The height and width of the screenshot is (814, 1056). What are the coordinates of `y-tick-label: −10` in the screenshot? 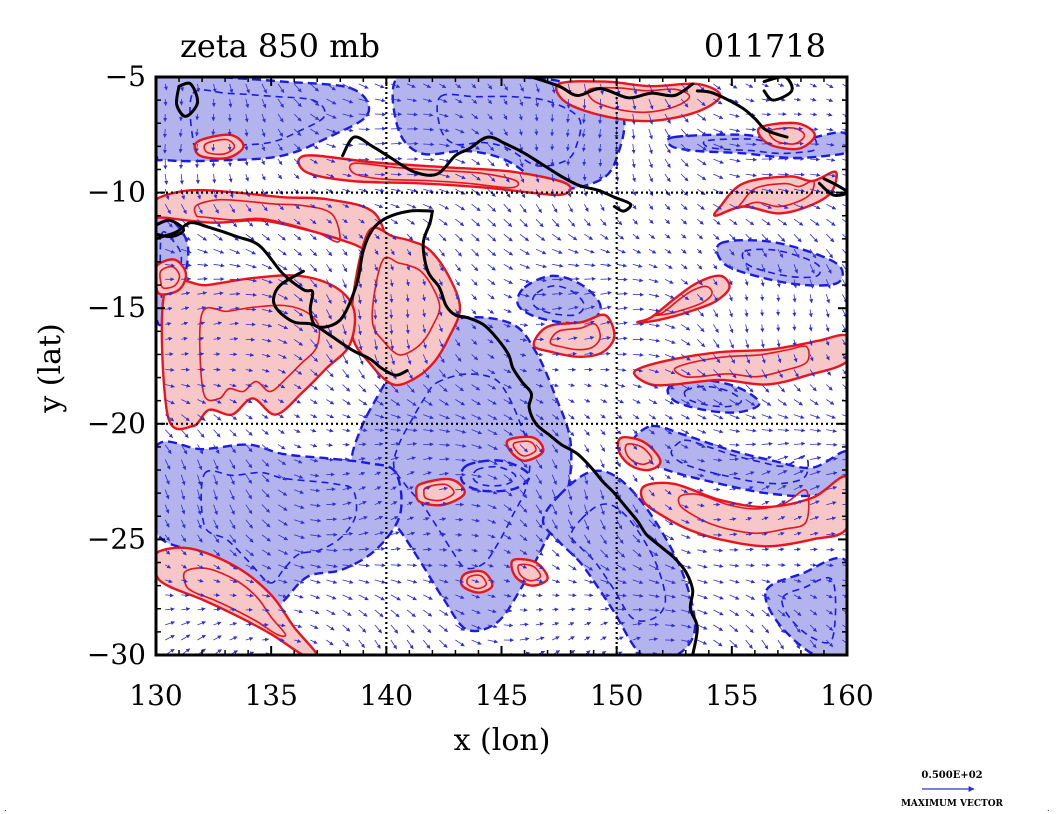 It's located at (116, 192).